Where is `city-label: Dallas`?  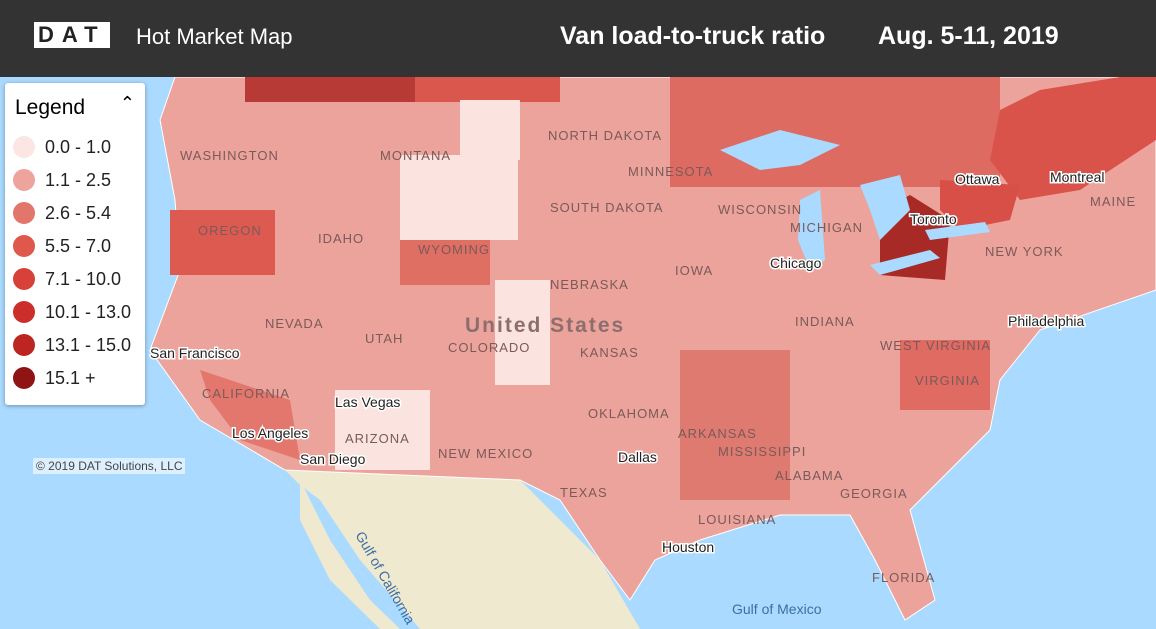 city-label: Dallas is located at coordinates (637, 457).